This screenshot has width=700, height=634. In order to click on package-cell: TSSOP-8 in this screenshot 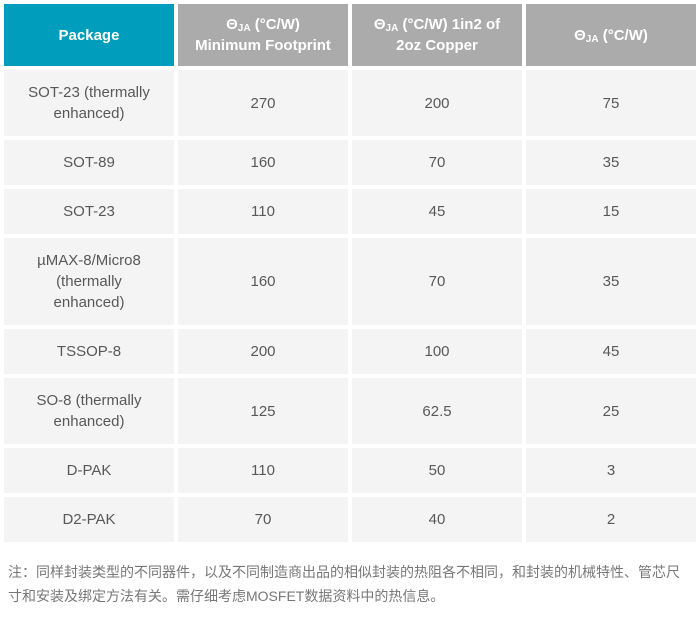, I will do `click(89, 351)`.